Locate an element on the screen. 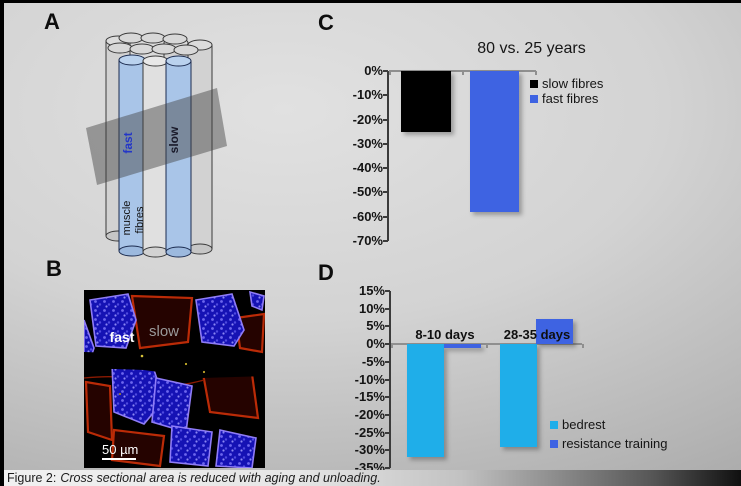 The width and height of the screenshot is (741, 486). panel-b-letter: B is located at coordinates (54, 268).